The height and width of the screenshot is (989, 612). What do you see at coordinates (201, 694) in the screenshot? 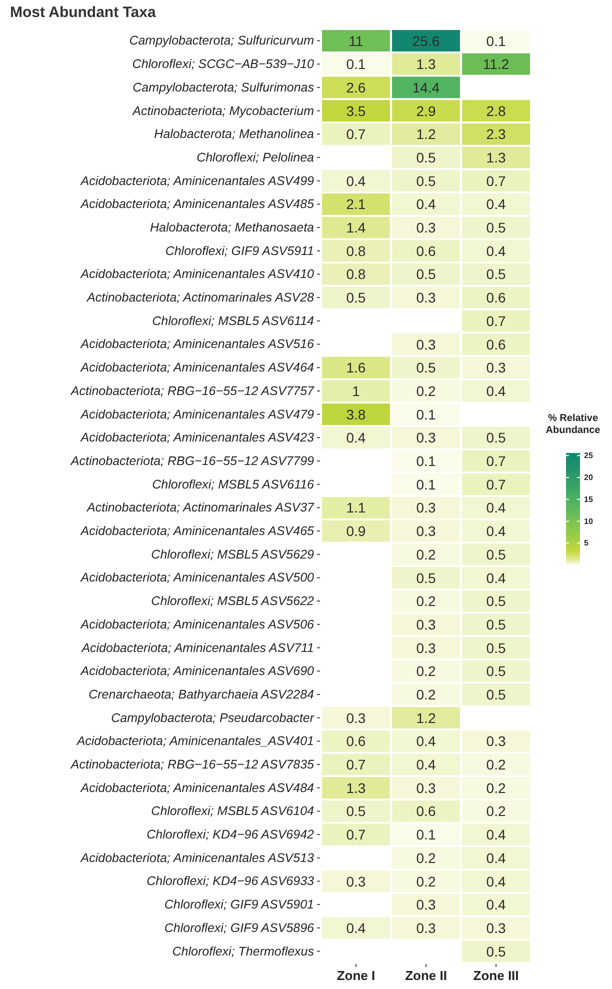
I see `y-tick-label: Crenarchaeota; Bathyarchaeia ASV2284` at bounding box center [201, 694].